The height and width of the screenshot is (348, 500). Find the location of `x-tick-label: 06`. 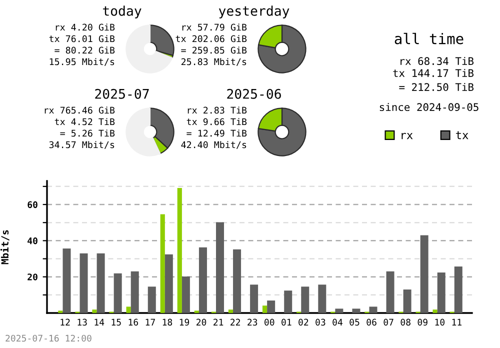

x-tick-label: 06 is located at coordinates (371, 322).